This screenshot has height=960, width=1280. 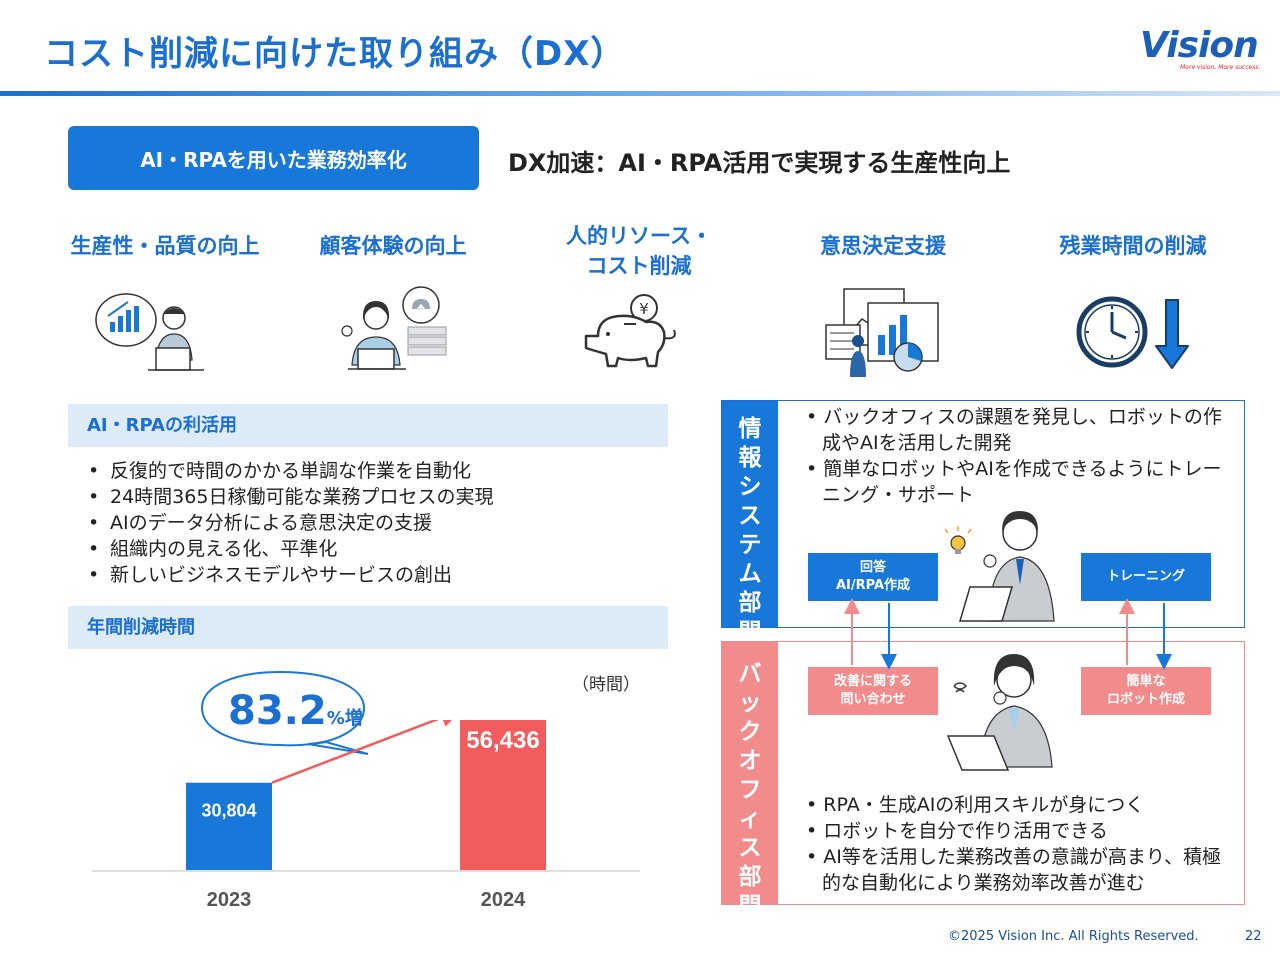 What do you see at coordinates (301, 575) in the screenshot?
I see `list-item: 新しいビジネスモデルやサービスの創出` at bounding box center [301, 575].